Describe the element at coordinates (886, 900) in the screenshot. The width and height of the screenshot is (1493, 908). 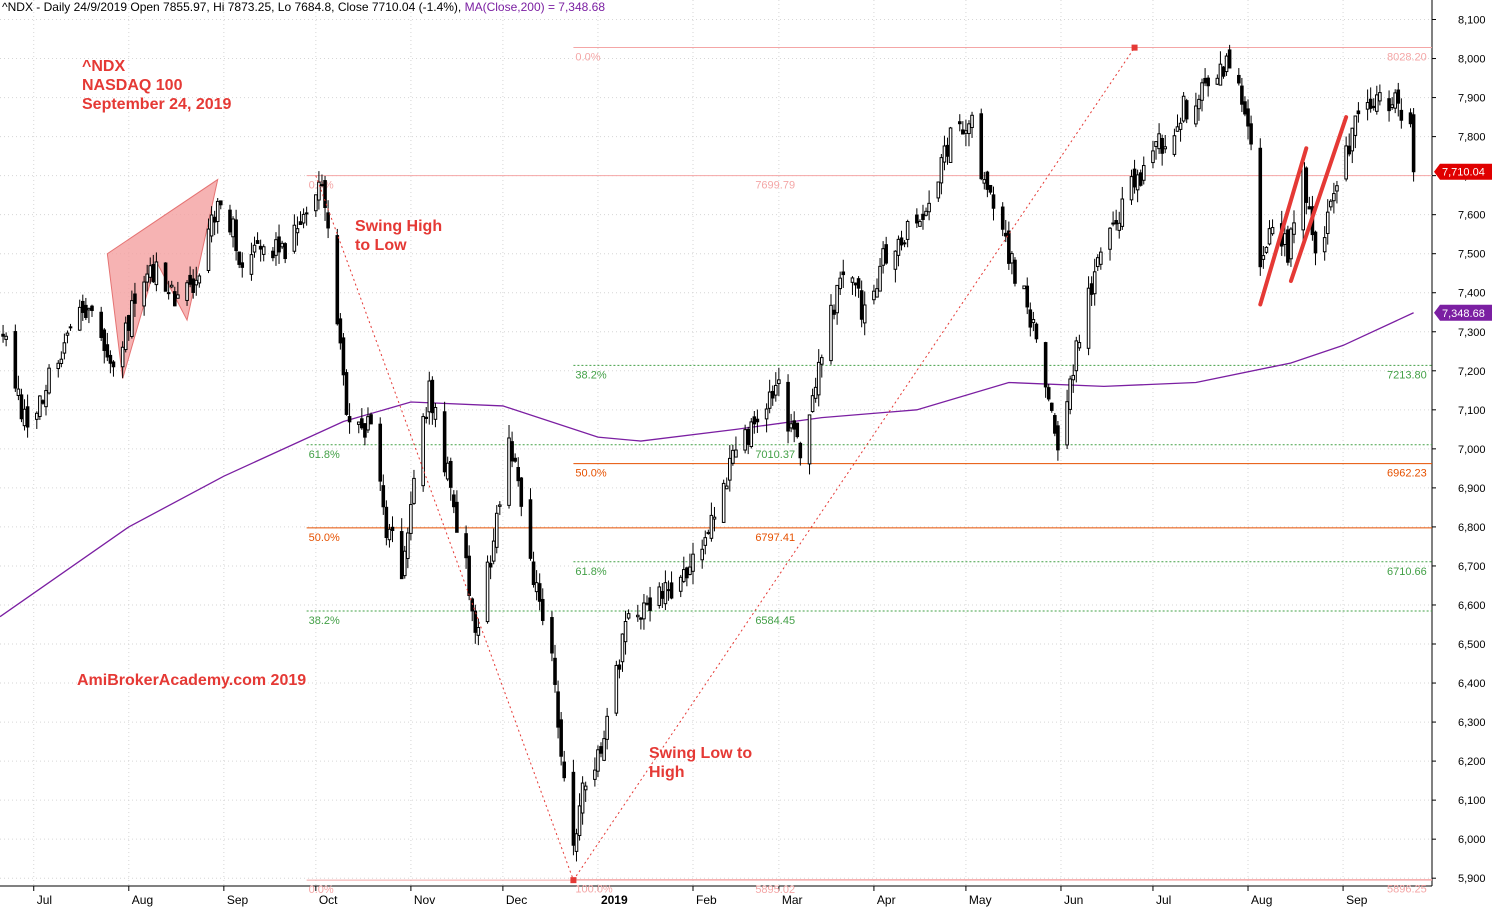
I see `x-tick-label: Apr` at that location.